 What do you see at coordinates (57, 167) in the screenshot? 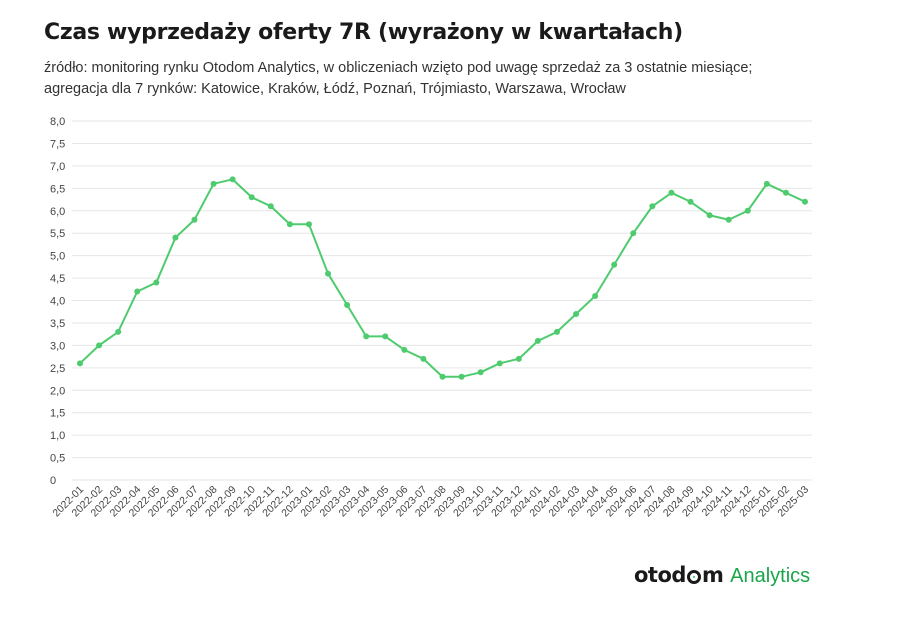
I see `y-tick-label: 7,0` at bounding box center [57, 167].